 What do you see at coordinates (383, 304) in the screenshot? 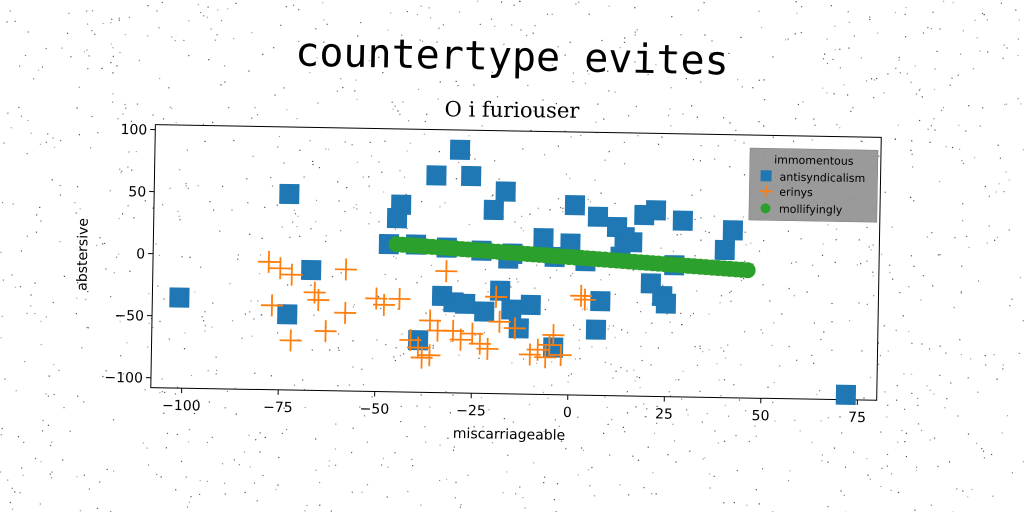
I see `point-erinys` at bounding box center [383, 304].